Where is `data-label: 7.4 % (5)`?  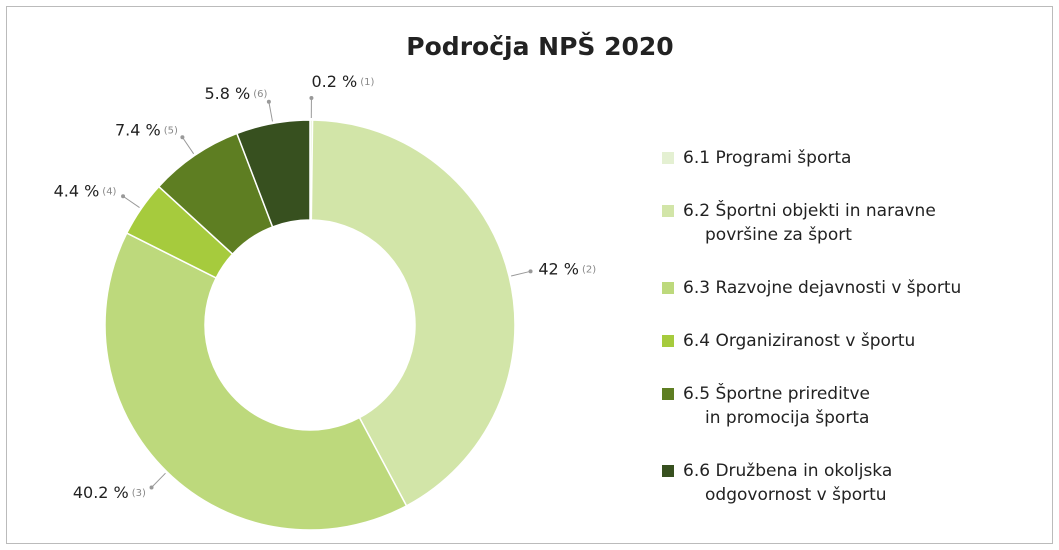
data-label: 7.4 % (5) is located at coordinates (146, 129).